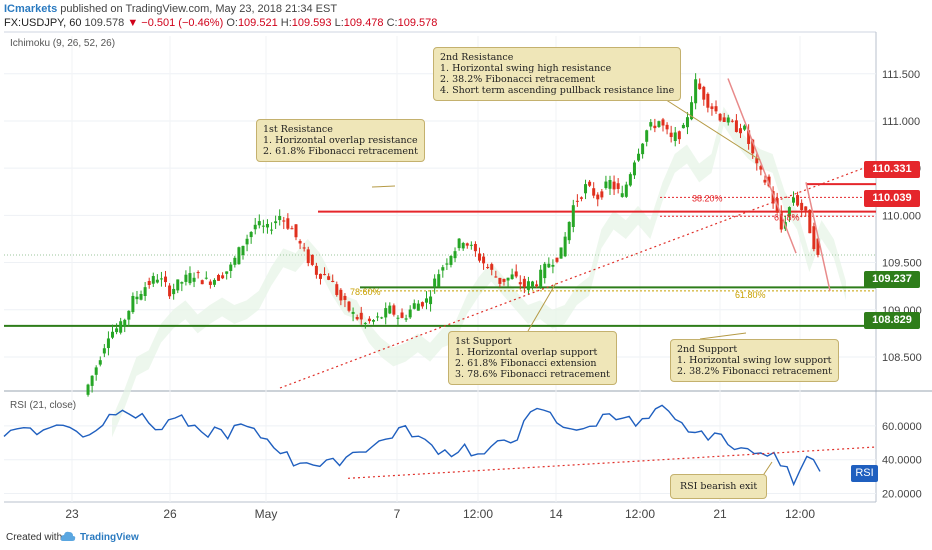  I want to click on price-tag-1st-support: 109.237, so click(892, 279).